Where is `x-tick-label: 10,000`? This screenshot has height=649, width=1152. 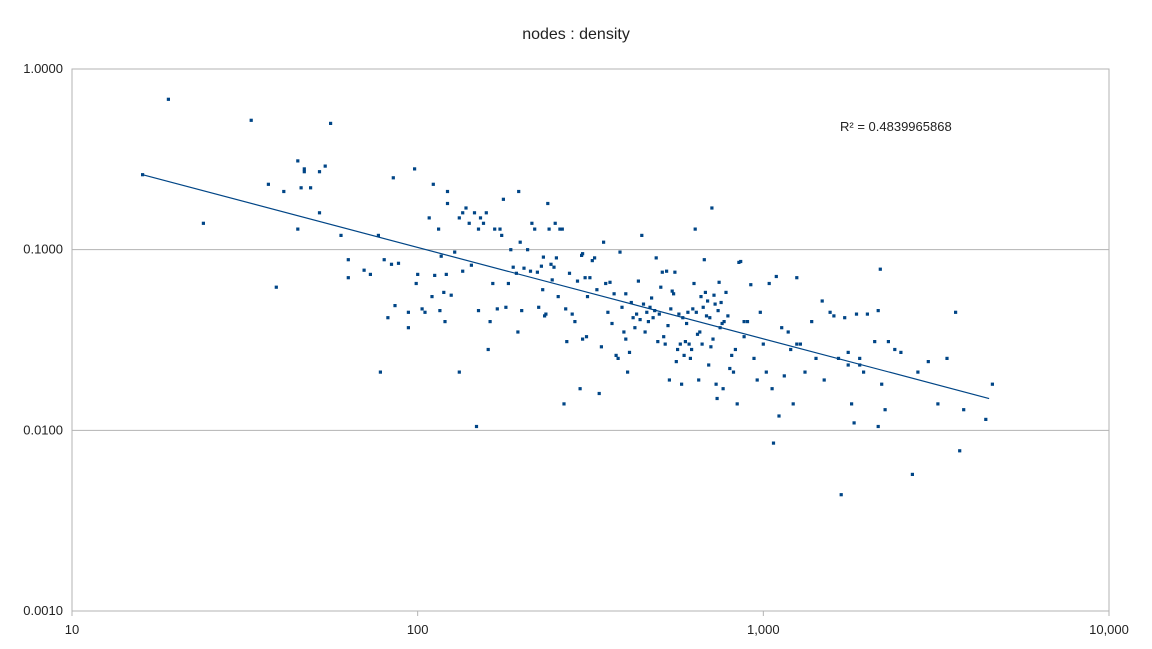
x-tick-label: 10,000 is located at coordinates (1109, 629).